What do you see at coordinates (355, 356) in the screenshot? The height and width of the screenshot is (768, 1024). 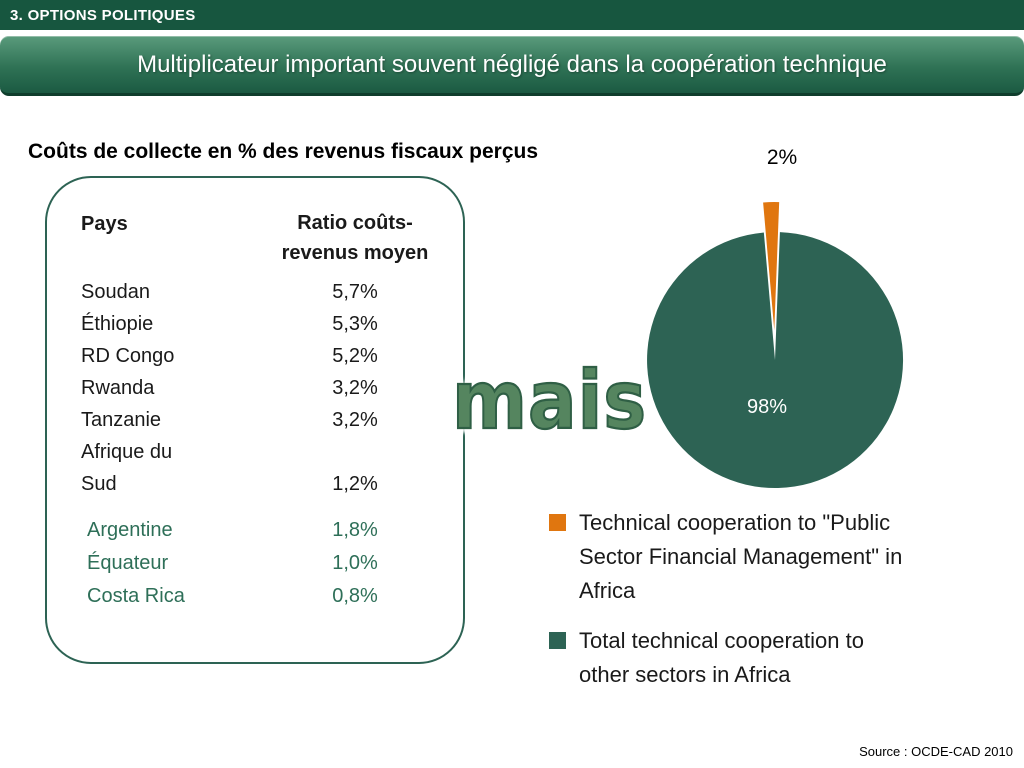 I see `ratio-value: 5,2%` at bounding box center [355, 356].